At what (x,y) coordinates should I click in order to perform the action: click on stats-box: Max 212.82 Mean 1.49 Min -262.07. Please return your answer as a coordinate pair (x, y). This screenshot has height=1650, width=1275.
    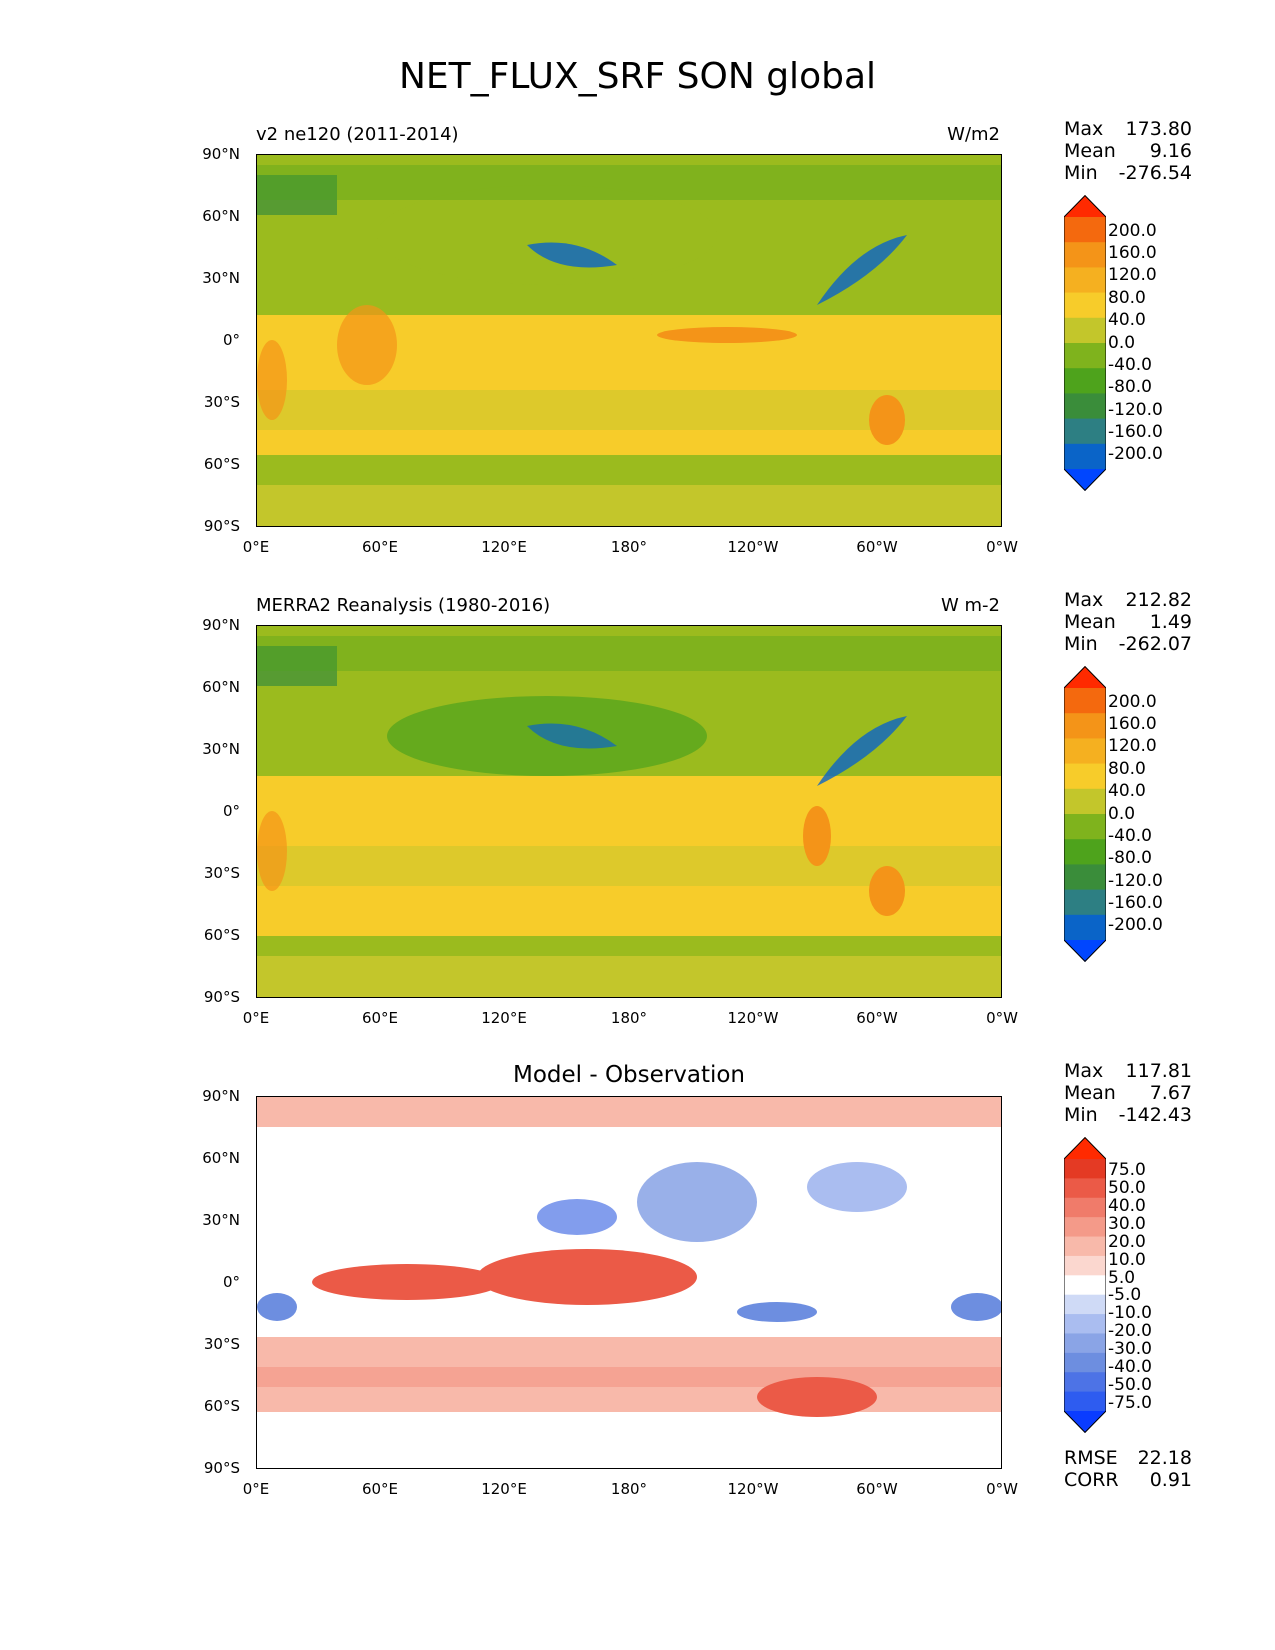
    Looking at the image, I should click on (1128, 622).